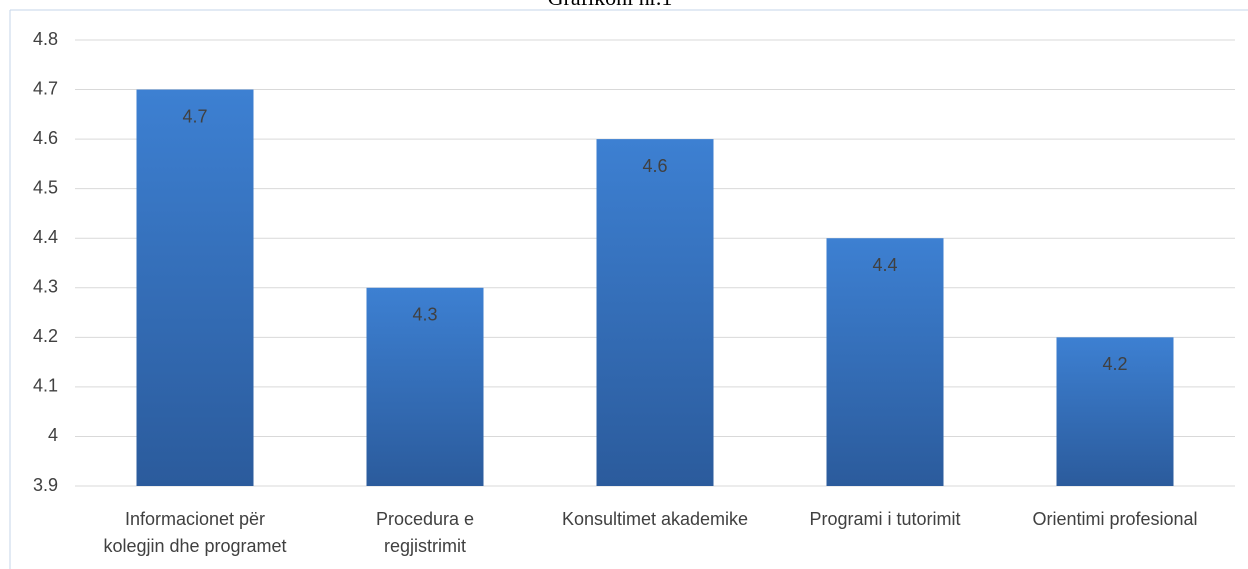 The image size is (1248, 569). Describe the element at coordinates (655, 519) in the screenshot. I see `x-tick-label: Konsultimet akademike` at that location.